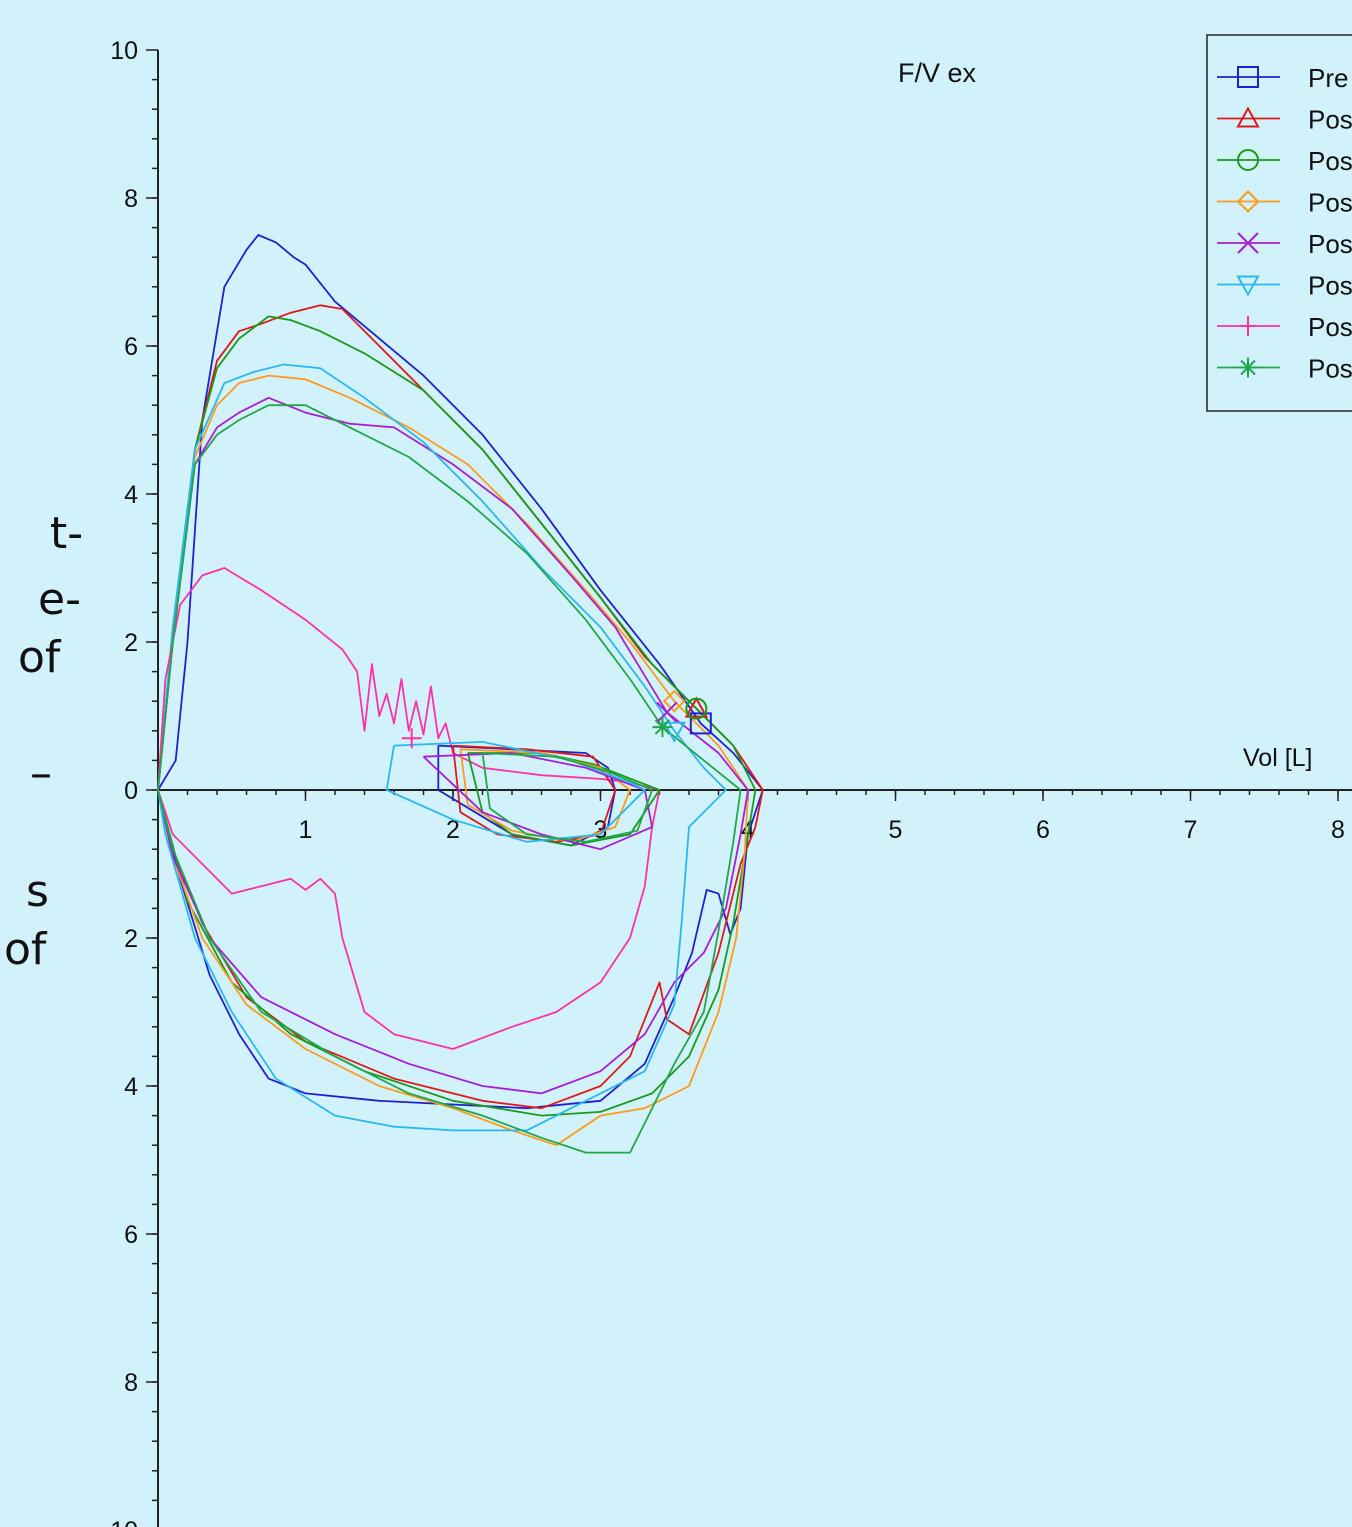  What do you see at coordinates (1282, 78) in the screenshot?
I see `legend-entry: Pre` at bounding box center [1282, 78].